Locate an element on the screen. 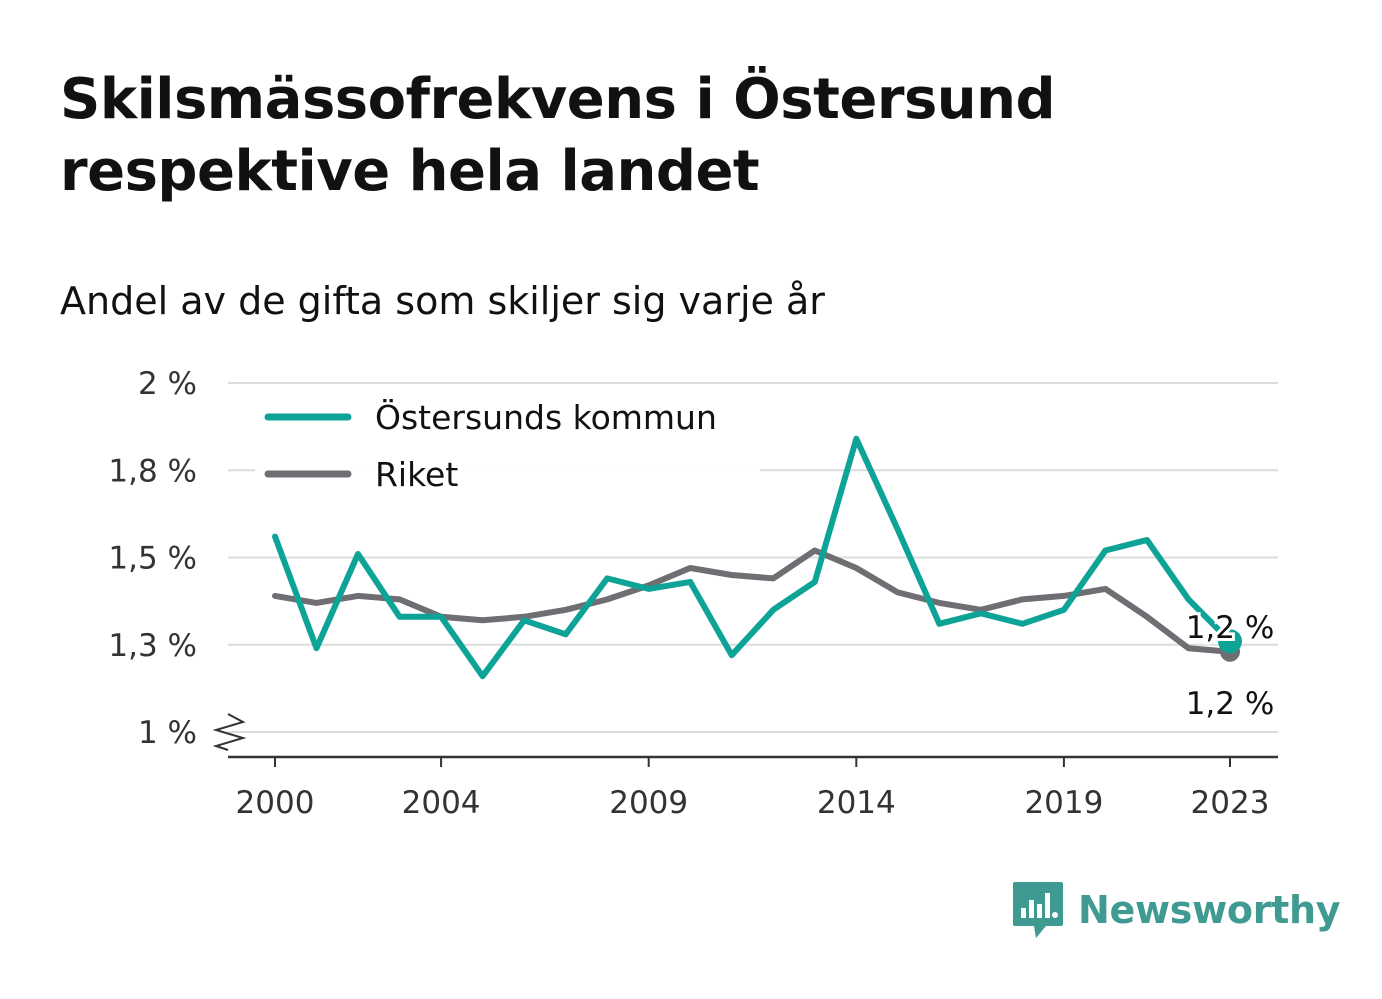 This screenshot has height=999, width=1382. legend: Östersunds kommun Riket is located at coordinates (507, 441).